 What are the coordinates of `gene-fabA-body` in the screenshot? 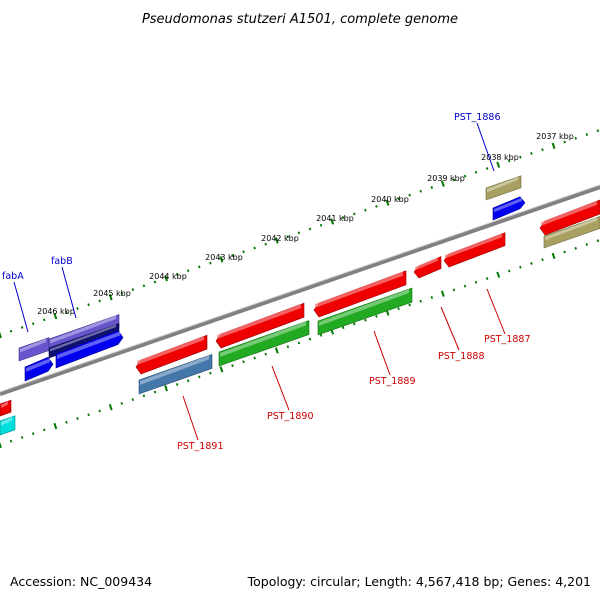 It's located at (34, 349).